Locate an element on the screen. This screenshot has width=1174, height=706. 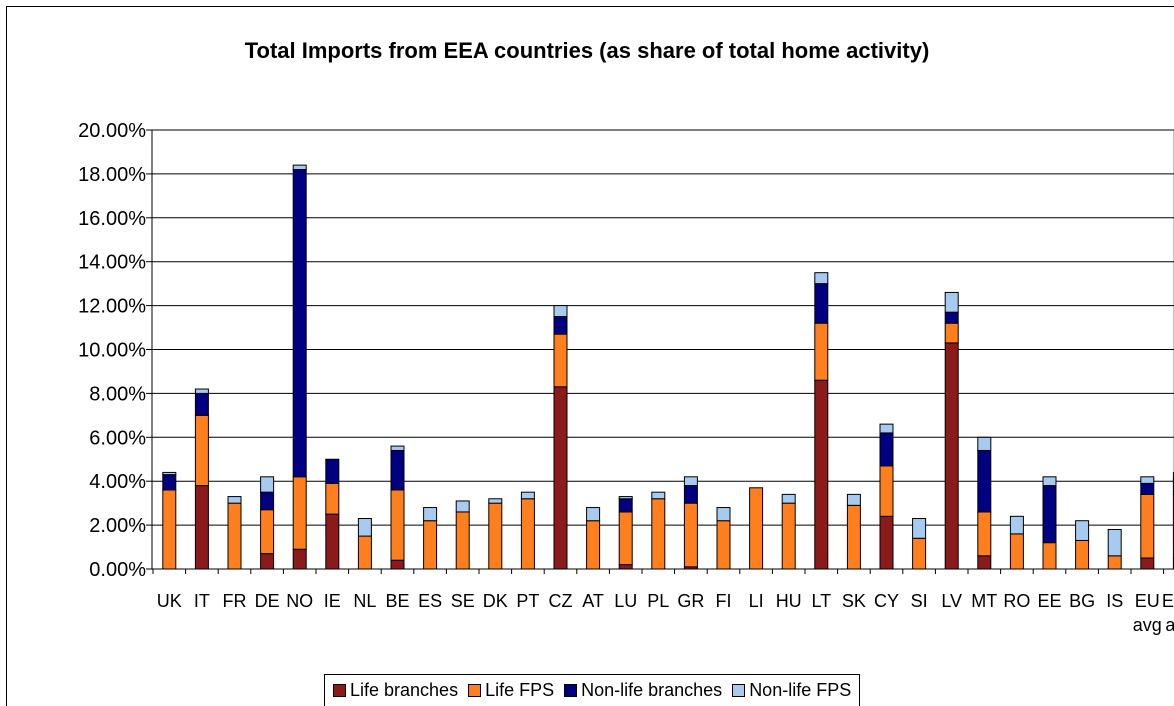
x-tick-label: SI is located at coordinates (919, 601).